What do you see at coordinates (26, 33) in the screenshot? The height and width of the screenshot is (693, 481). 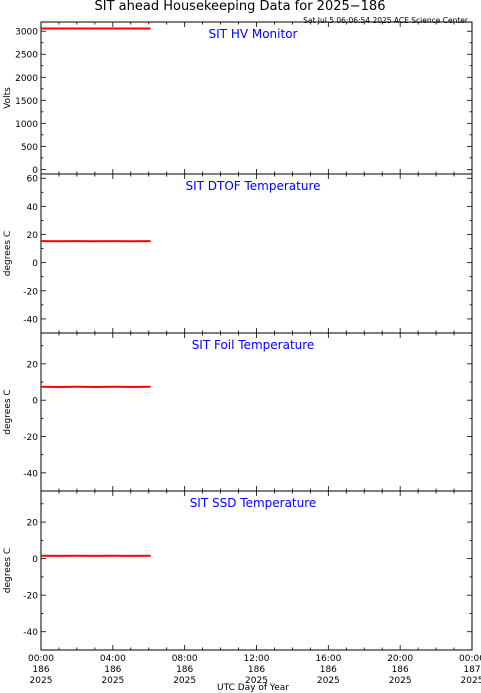 I see `y-tick-label: 3000` at bounding box center [26, 33].